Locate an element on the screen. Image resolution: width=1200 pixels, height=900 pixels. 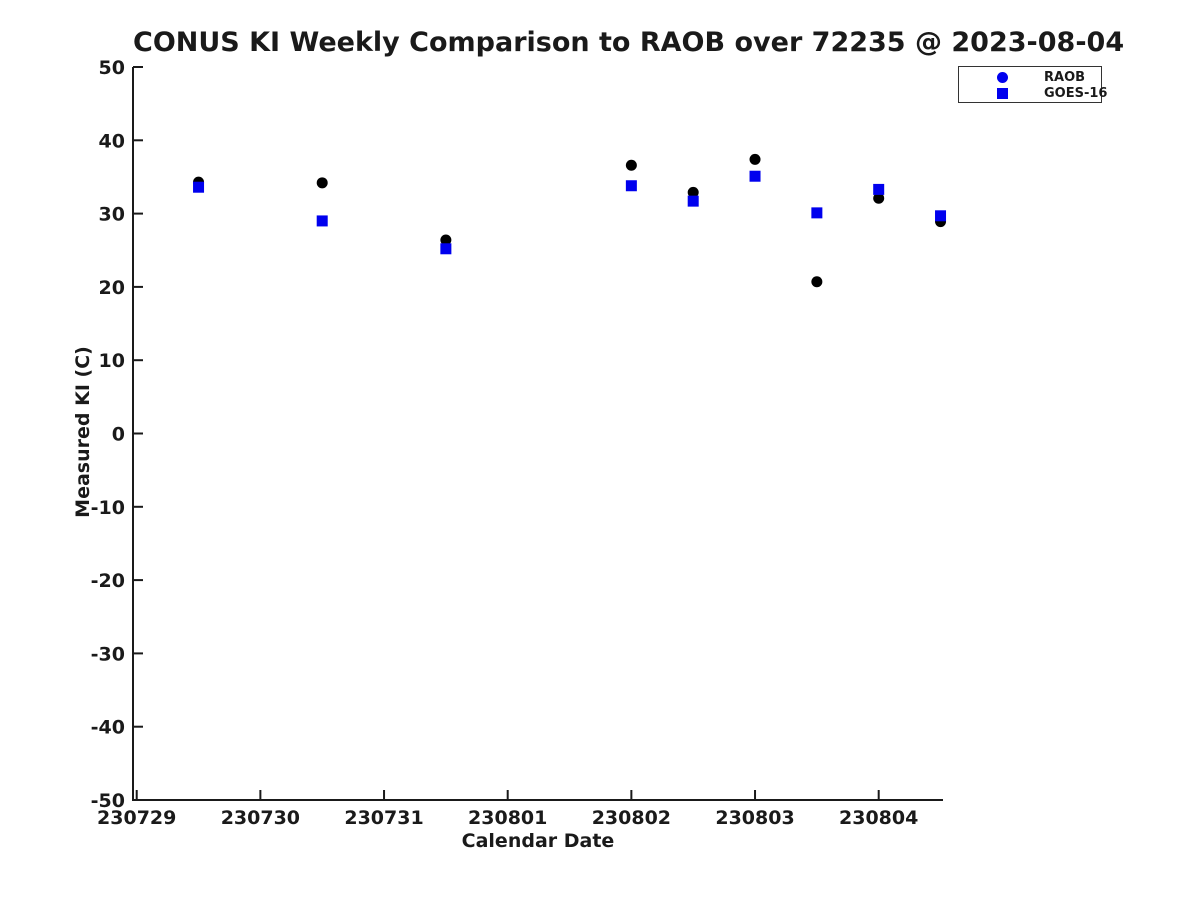
legend-entry-goes16: GOES-16 is located at coordinates (1033, 93).